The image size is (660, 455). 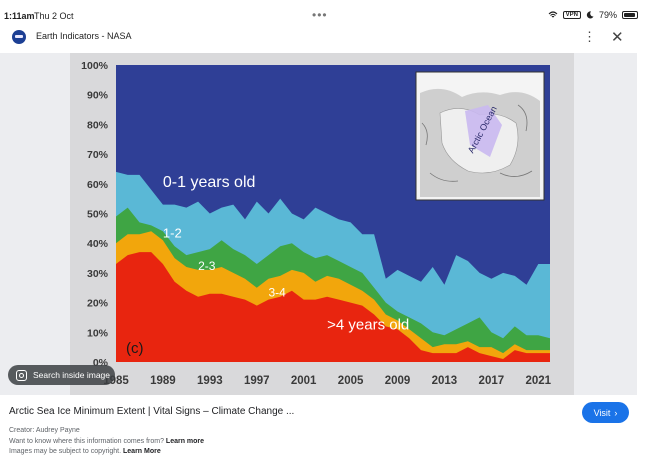 I want to click on series-label--4-years-old: >4 years old, so click(x=368, y=324).